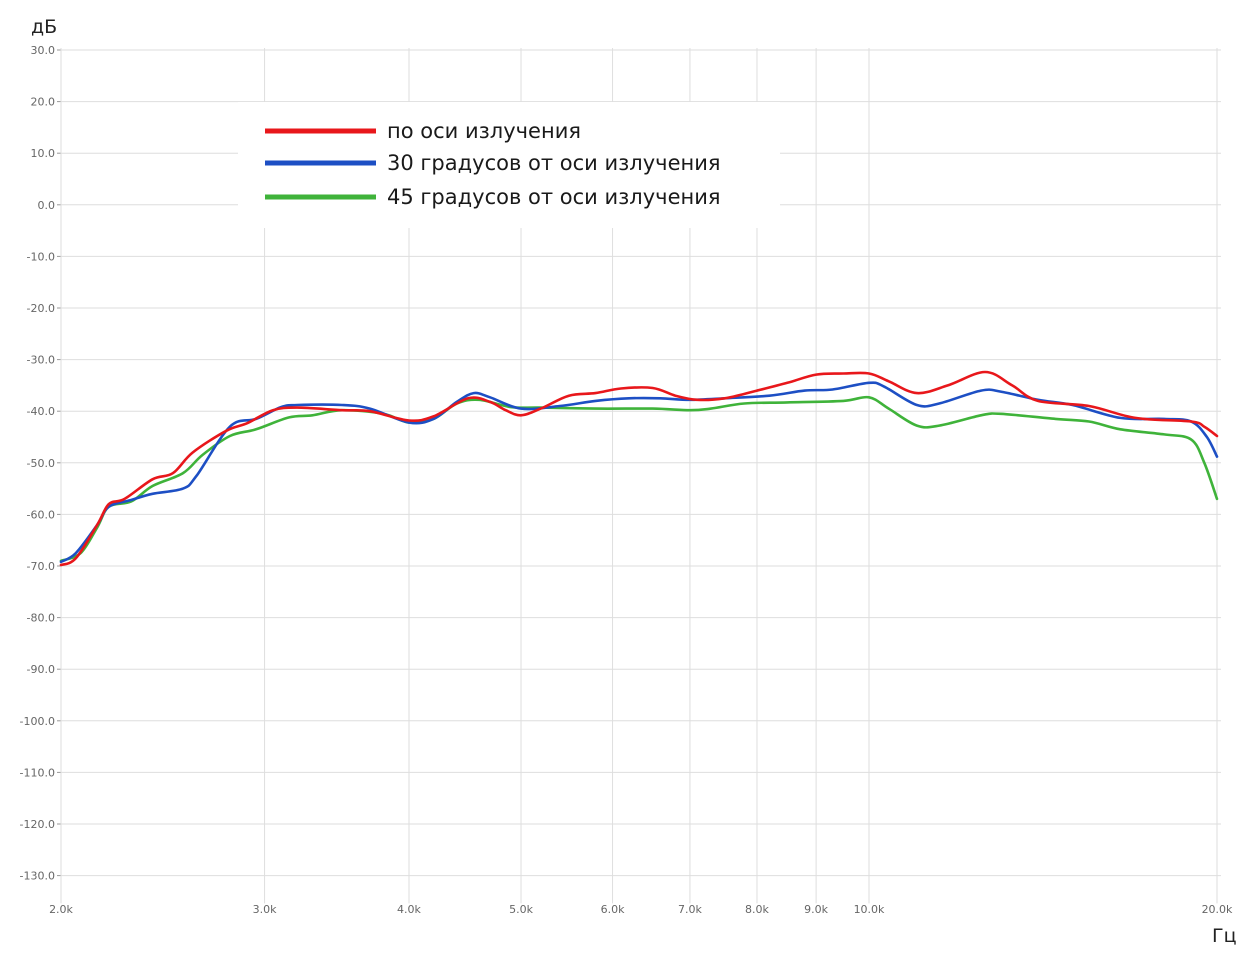  Describe the element at coordinates (554, 163) in the screenshot. I see `legend-label-30-deg: 30 градусов от оси излучения` at that location.